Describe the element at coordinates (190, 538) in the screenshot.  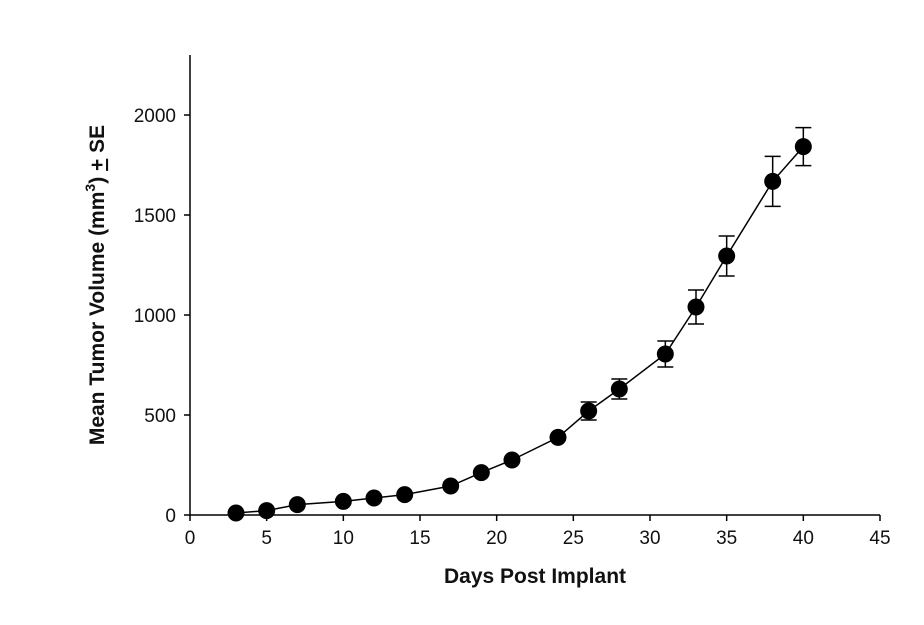
I see `x-tick-label: 0` at that location.